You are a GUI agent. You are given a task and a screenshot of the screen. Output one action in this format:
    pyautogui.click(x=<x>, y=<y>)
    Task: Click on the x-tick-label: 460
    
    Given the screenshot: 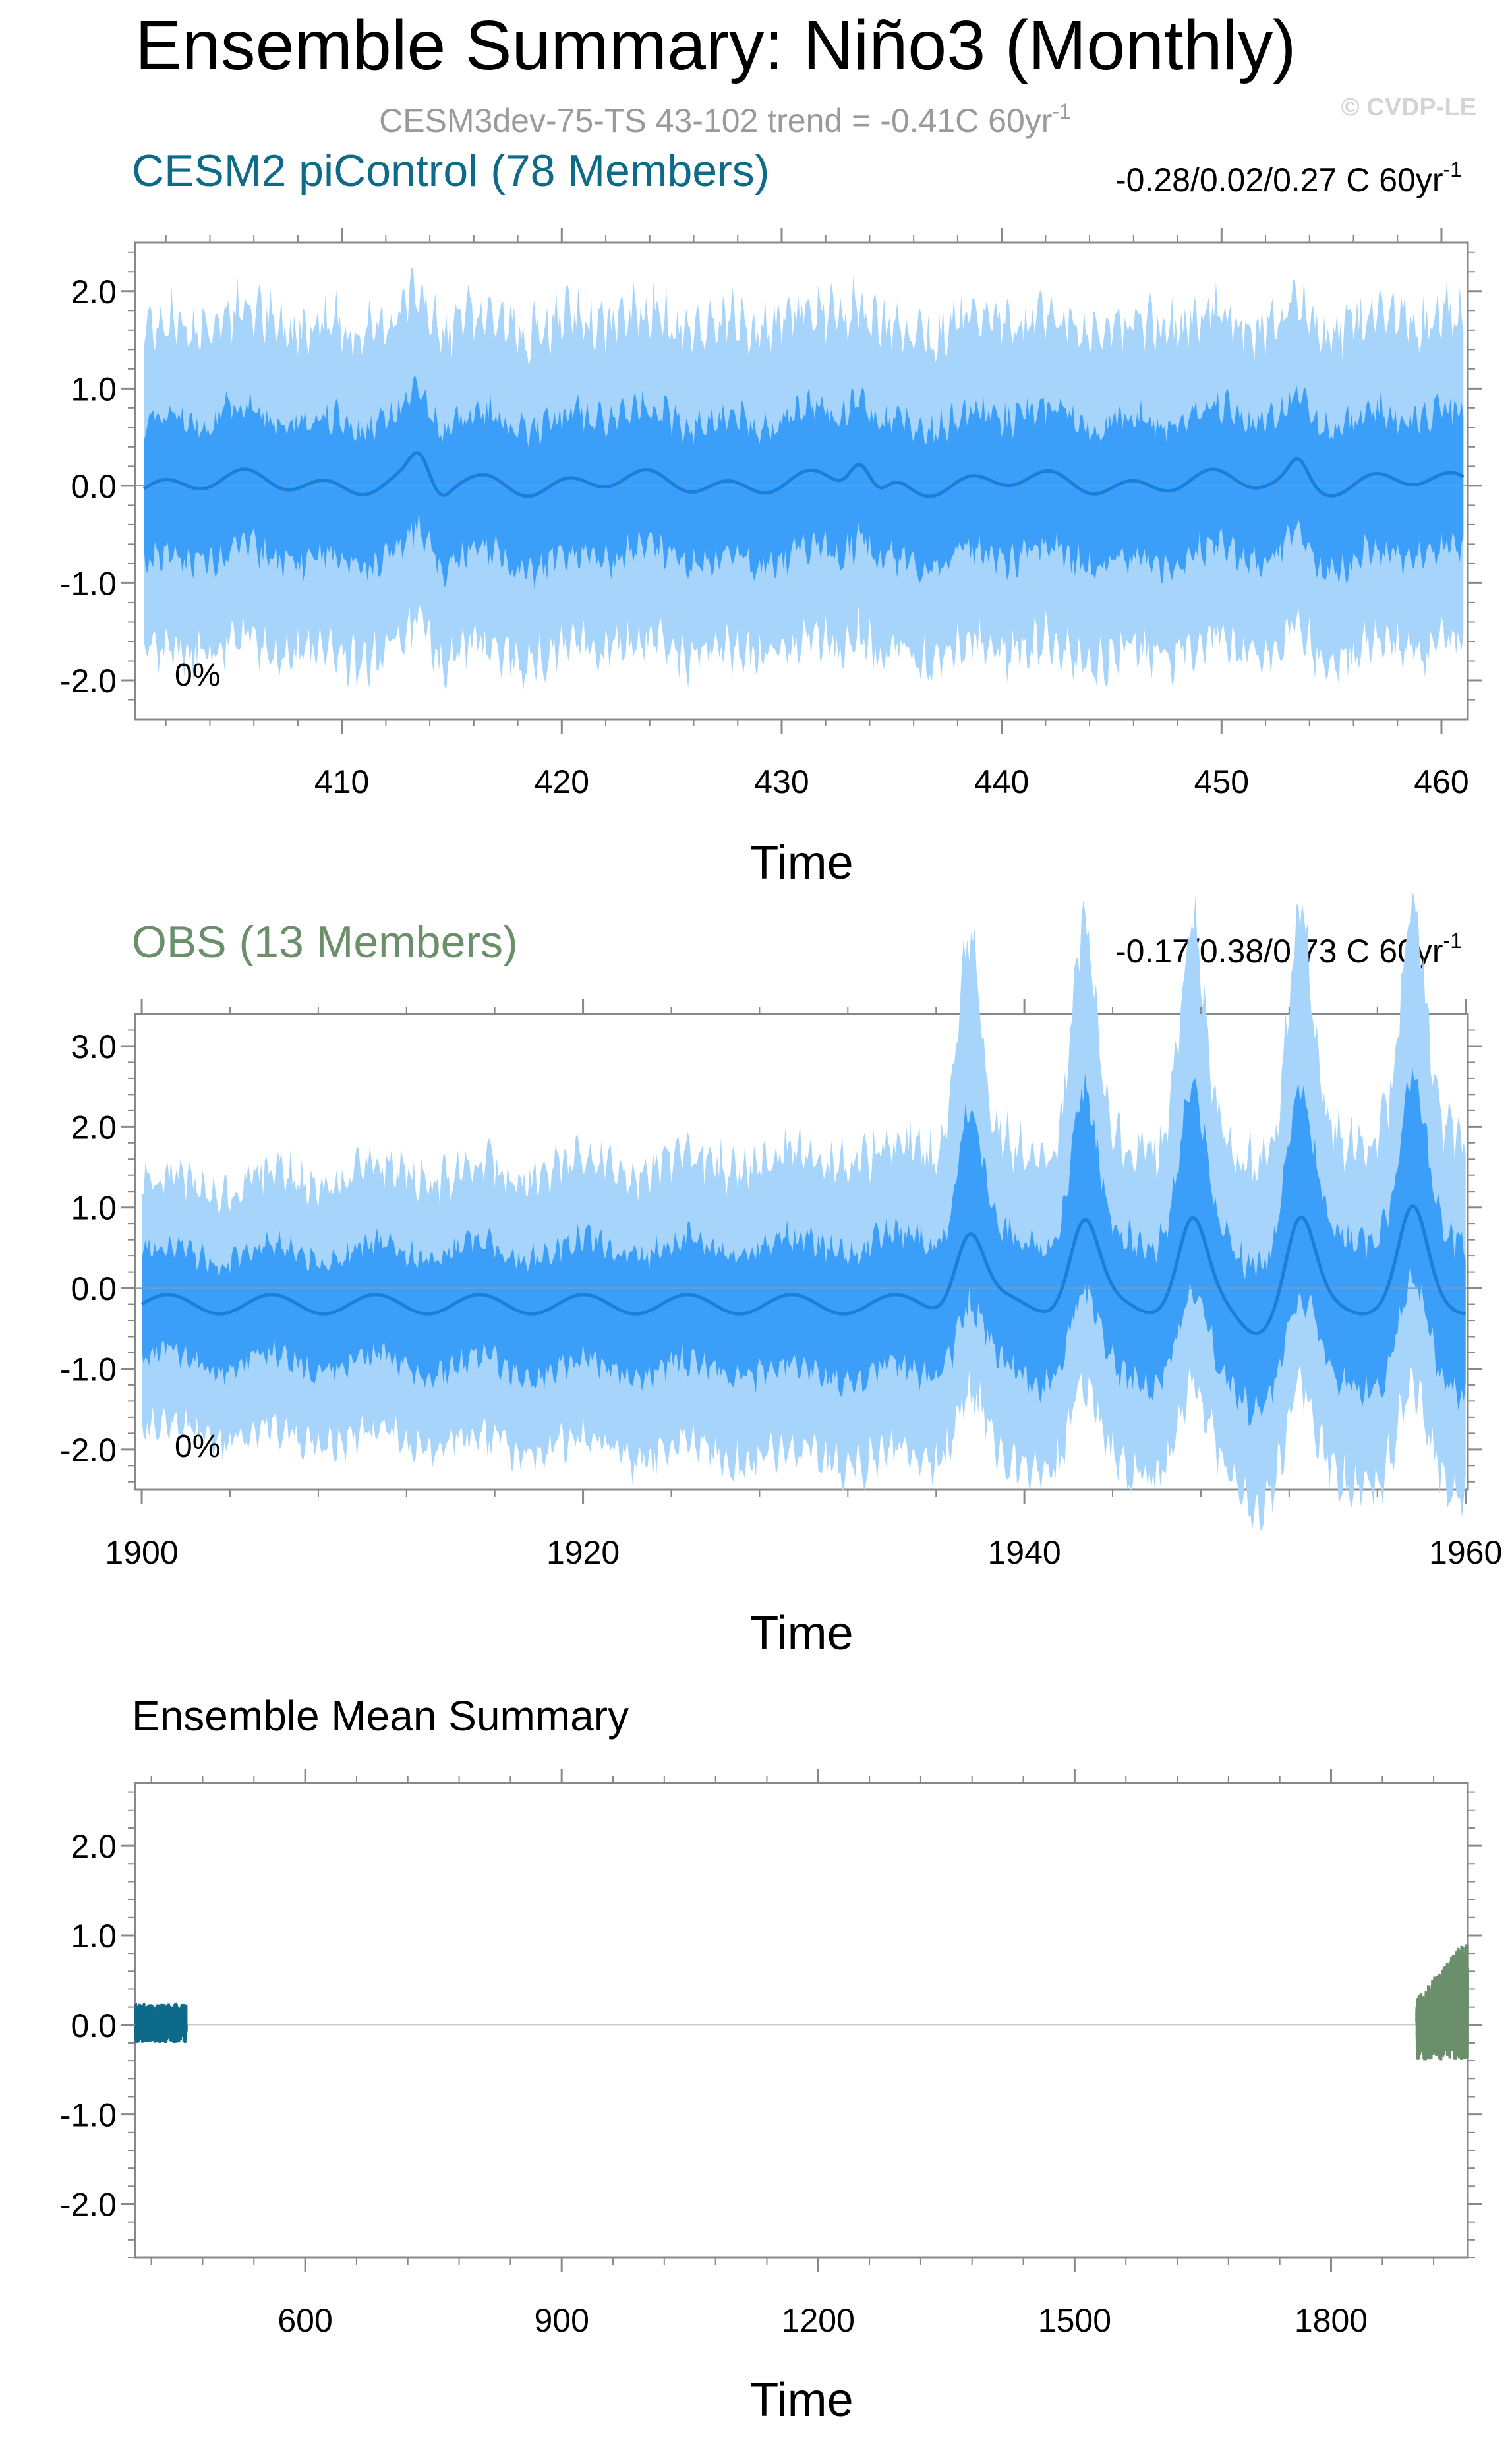 What is the action you would take?
    pyautogui.click(x=1441, y=781)
    